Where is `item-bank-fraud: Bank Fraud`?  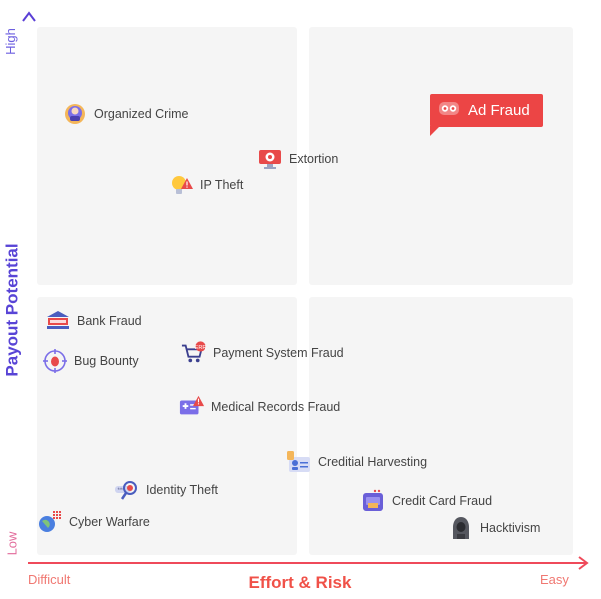
item-bank-fraud: Bank Fraud is located at coordinates (93, 321).